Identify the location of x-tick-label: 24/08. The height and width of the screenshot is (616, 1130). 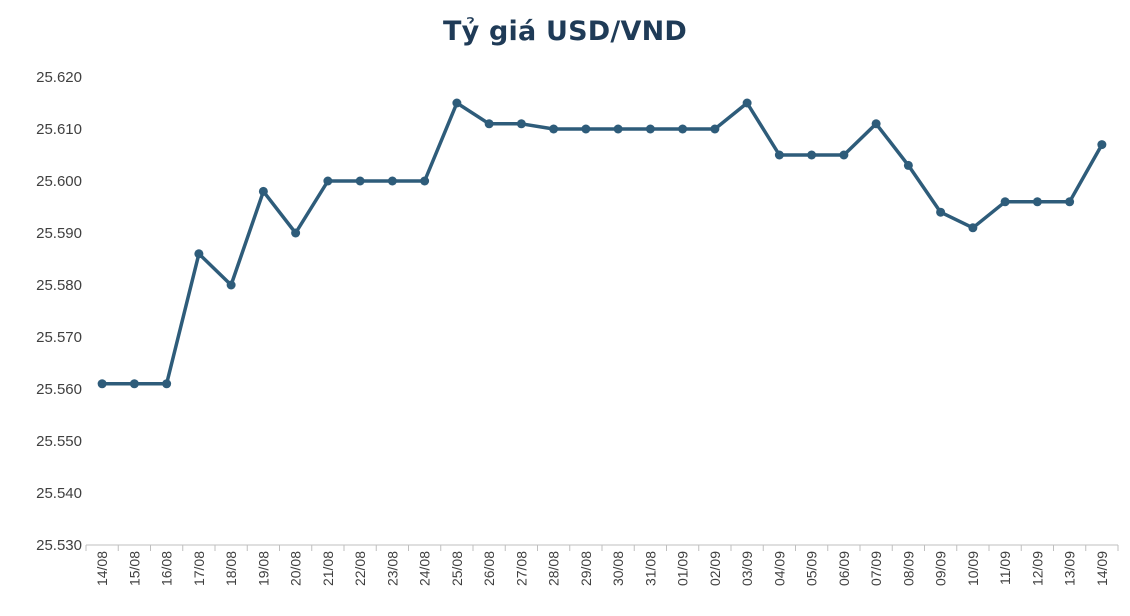
(425, 568).